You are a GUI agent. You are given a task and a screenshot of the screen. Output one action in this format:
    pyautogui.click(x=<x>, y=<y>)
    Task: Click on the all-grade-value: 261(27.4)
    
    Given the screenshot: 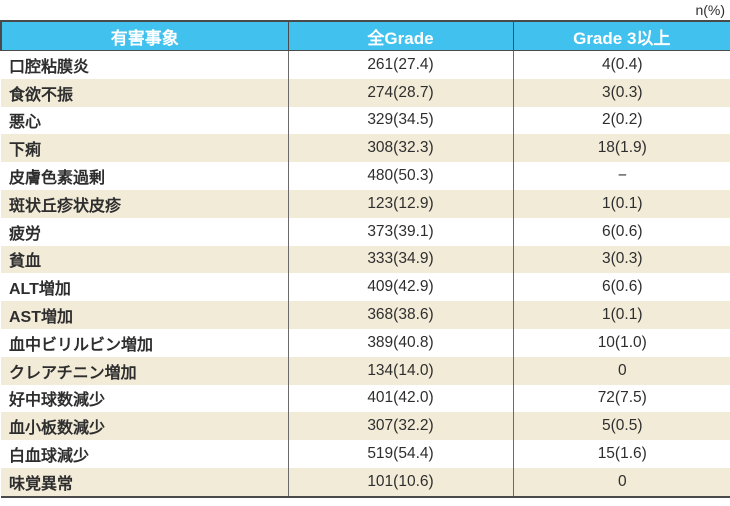 What is the action you would take?
    pyautogui.click(x=400, y=64)
    